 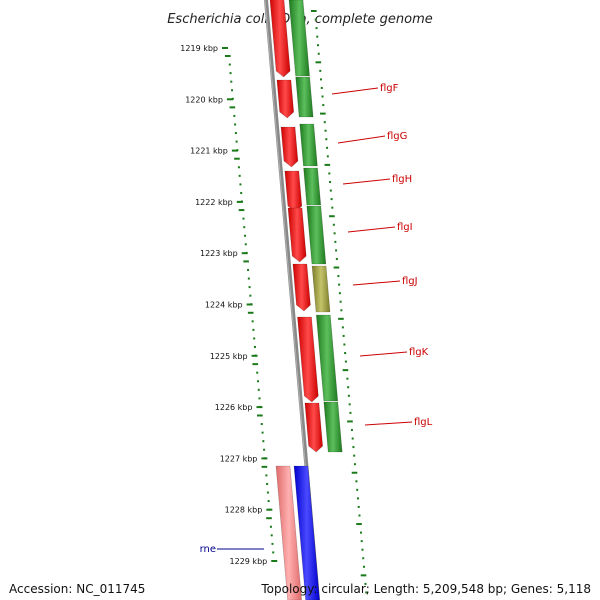 What do you see at coordinates (405, 227) in the screenshot?
I see `gene-label-flgI: flgI` at bounding box center [405, 227].